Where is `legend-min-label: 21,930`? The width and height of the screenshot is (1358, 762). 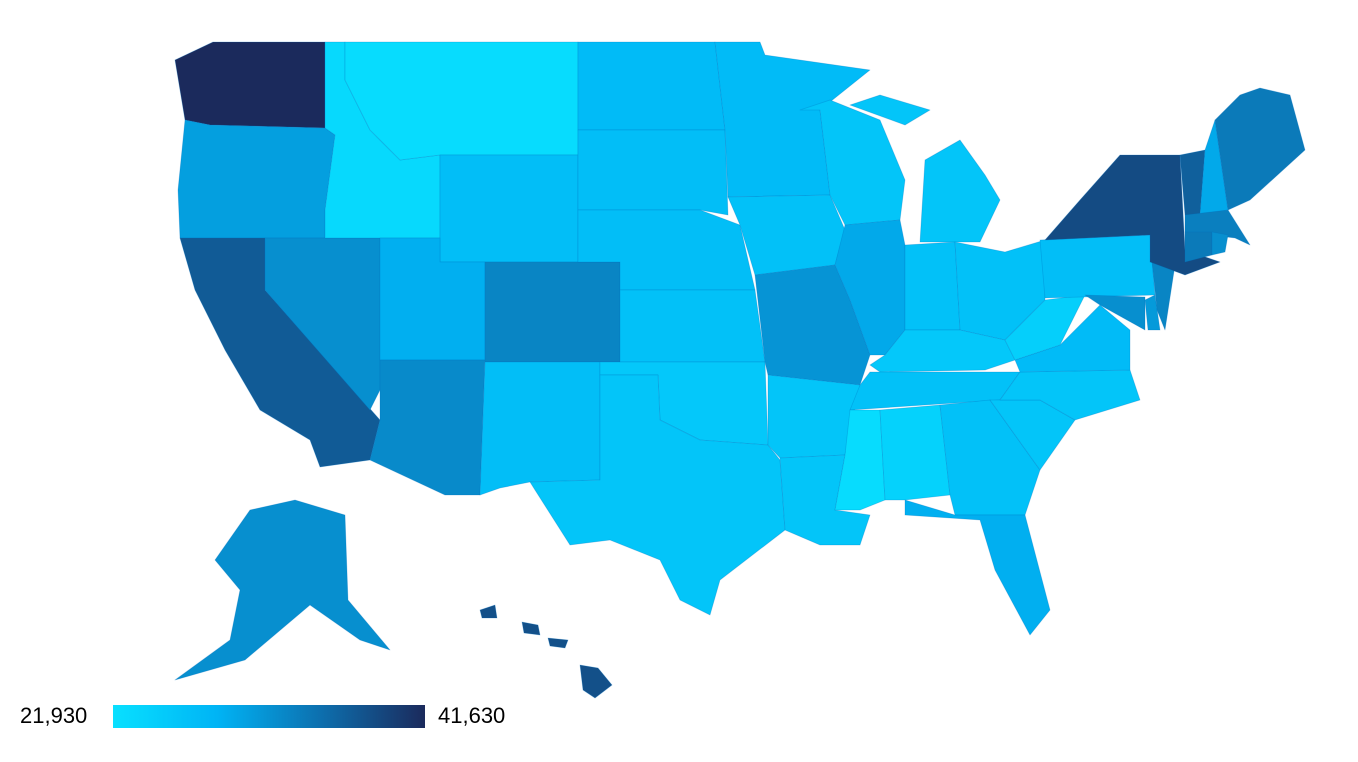 legend-min-label: 21,930 is located at coordinates (53, 715).